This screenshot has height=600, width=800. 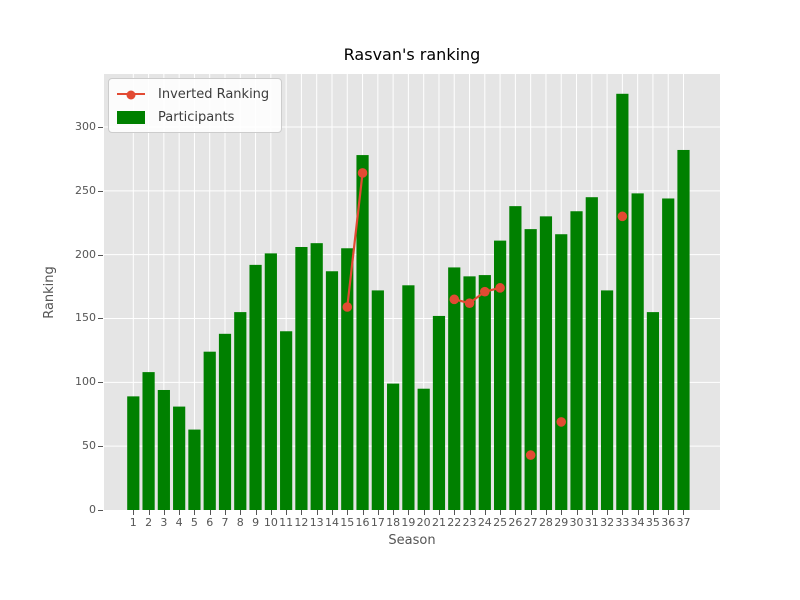 I want to click on x-tick-label: 32, so click(x=607, y=522).